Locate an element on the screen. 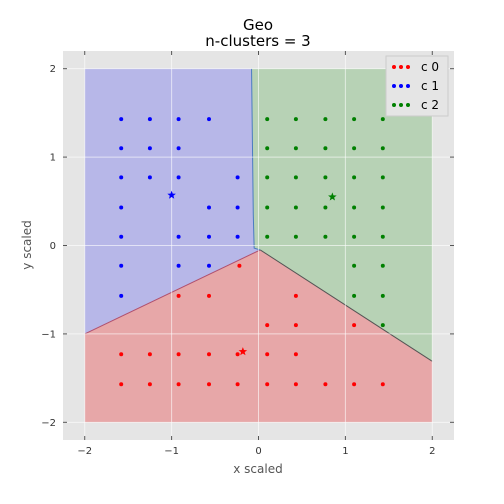  y-tick-label: 2 is located at coordinates (53, 69).